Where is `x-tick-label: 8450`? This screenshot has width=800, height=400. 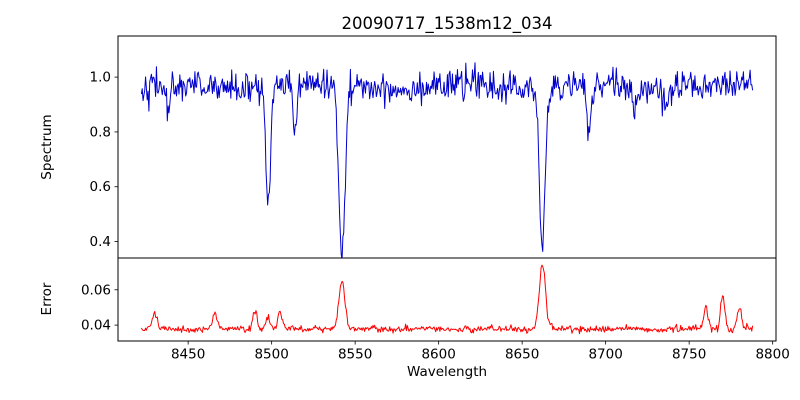
x-tick-label: 8450 is located at coordinates (188, 355).